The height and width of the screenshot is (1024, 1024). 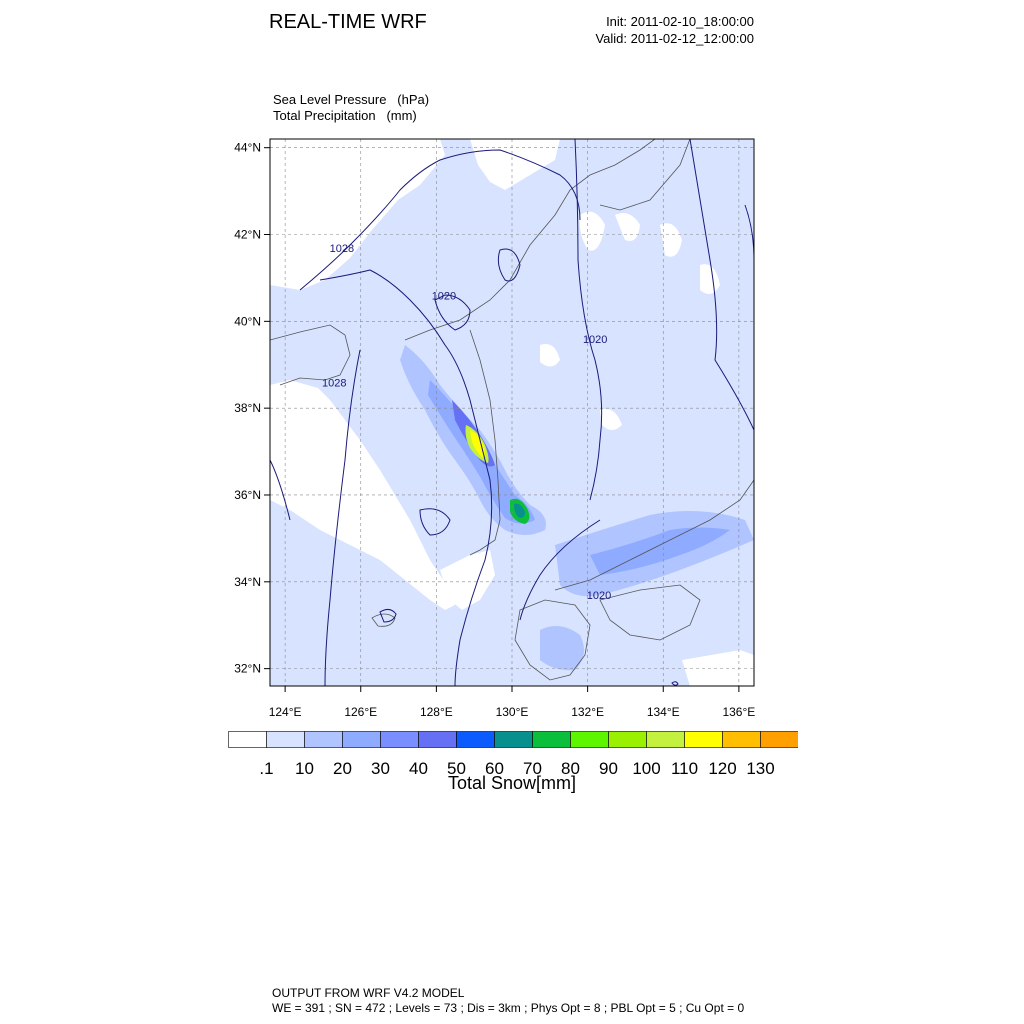 I want to click on colorbar-label: 130, so click(x=760, y=768).